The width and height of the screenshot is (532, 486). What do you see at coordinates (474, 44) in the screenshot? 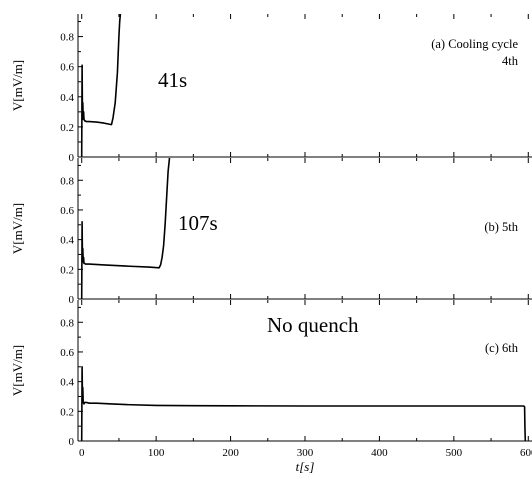
I see `panel-label: (a) Cooling cycle` at bounding box center [474, 44].